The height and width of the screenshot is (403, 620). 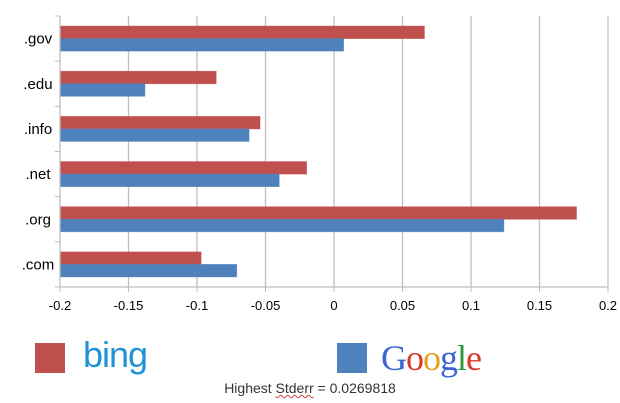 What do you see at coordinates (38, 152) in the screenshot?
I see `category-labels: .gov .edu .info .net .org .com` at bounding box center [38, 152].